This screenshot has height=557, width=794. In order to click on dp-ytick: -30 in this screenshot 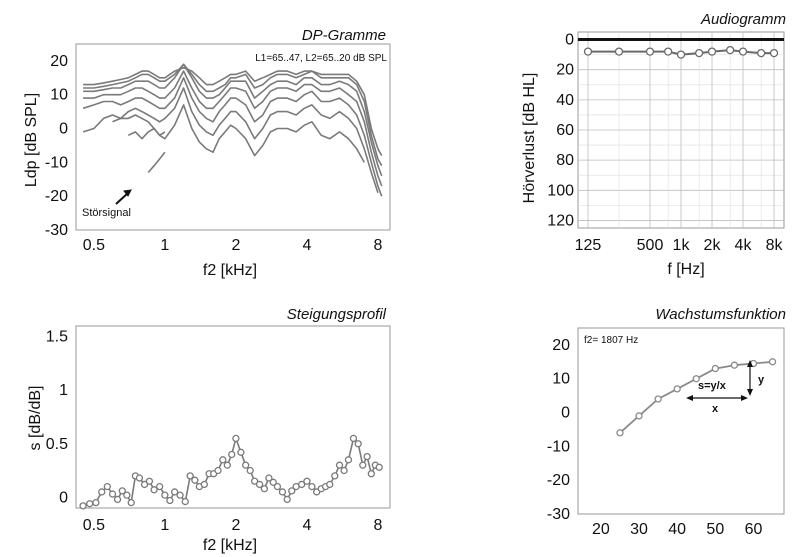, I will do `click(56, 230)`.